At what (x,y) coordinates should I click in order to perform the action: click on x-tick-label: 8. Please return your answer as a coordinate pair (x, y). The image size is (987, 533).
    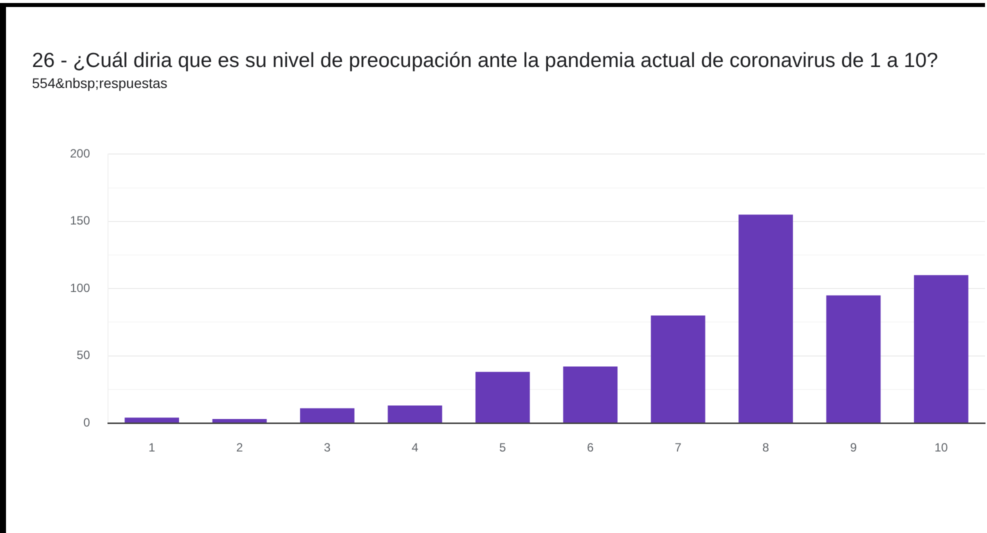
    Looking at the image, I should click on (766, 447).